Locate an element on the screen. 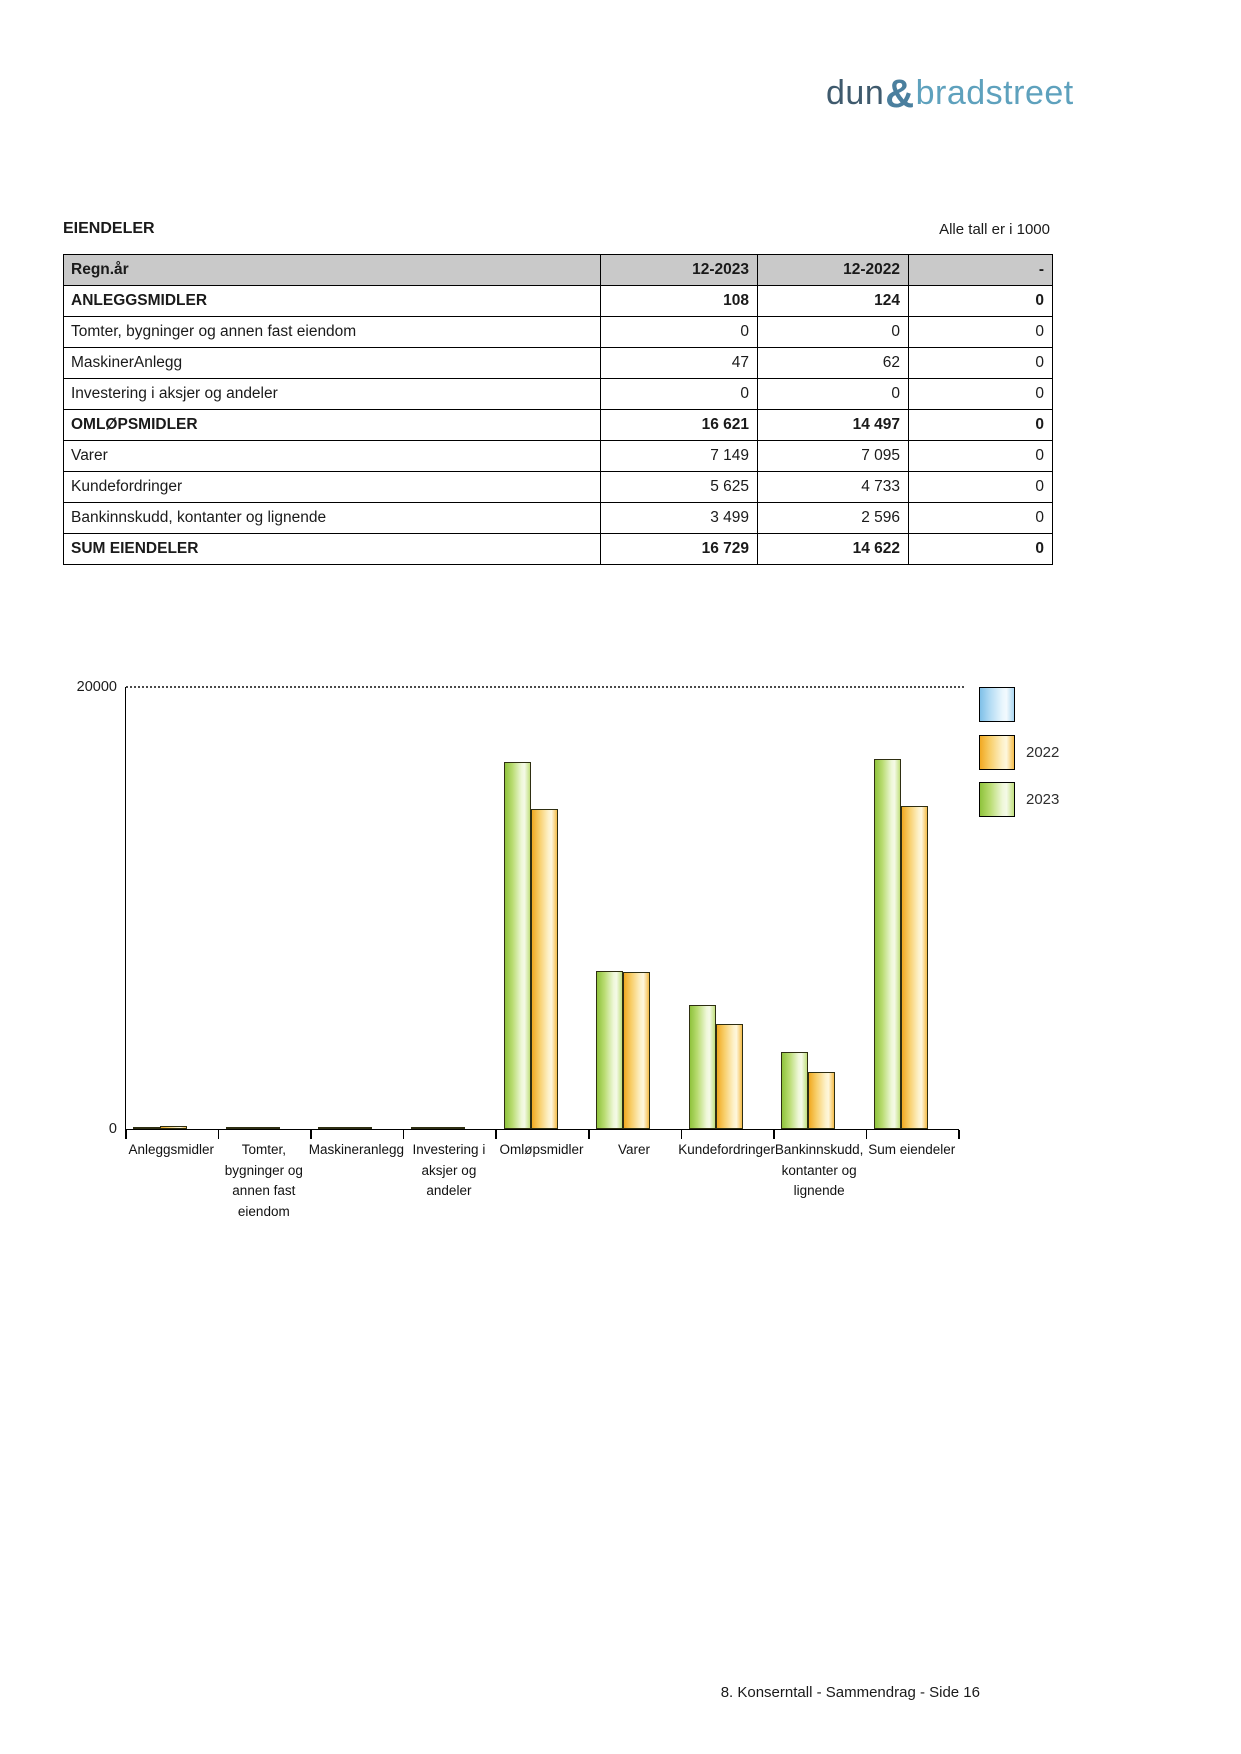 This screenshot has width=1241, height=1754. x-category-label-line: aksjer og is located at coordinates (449, 1170).